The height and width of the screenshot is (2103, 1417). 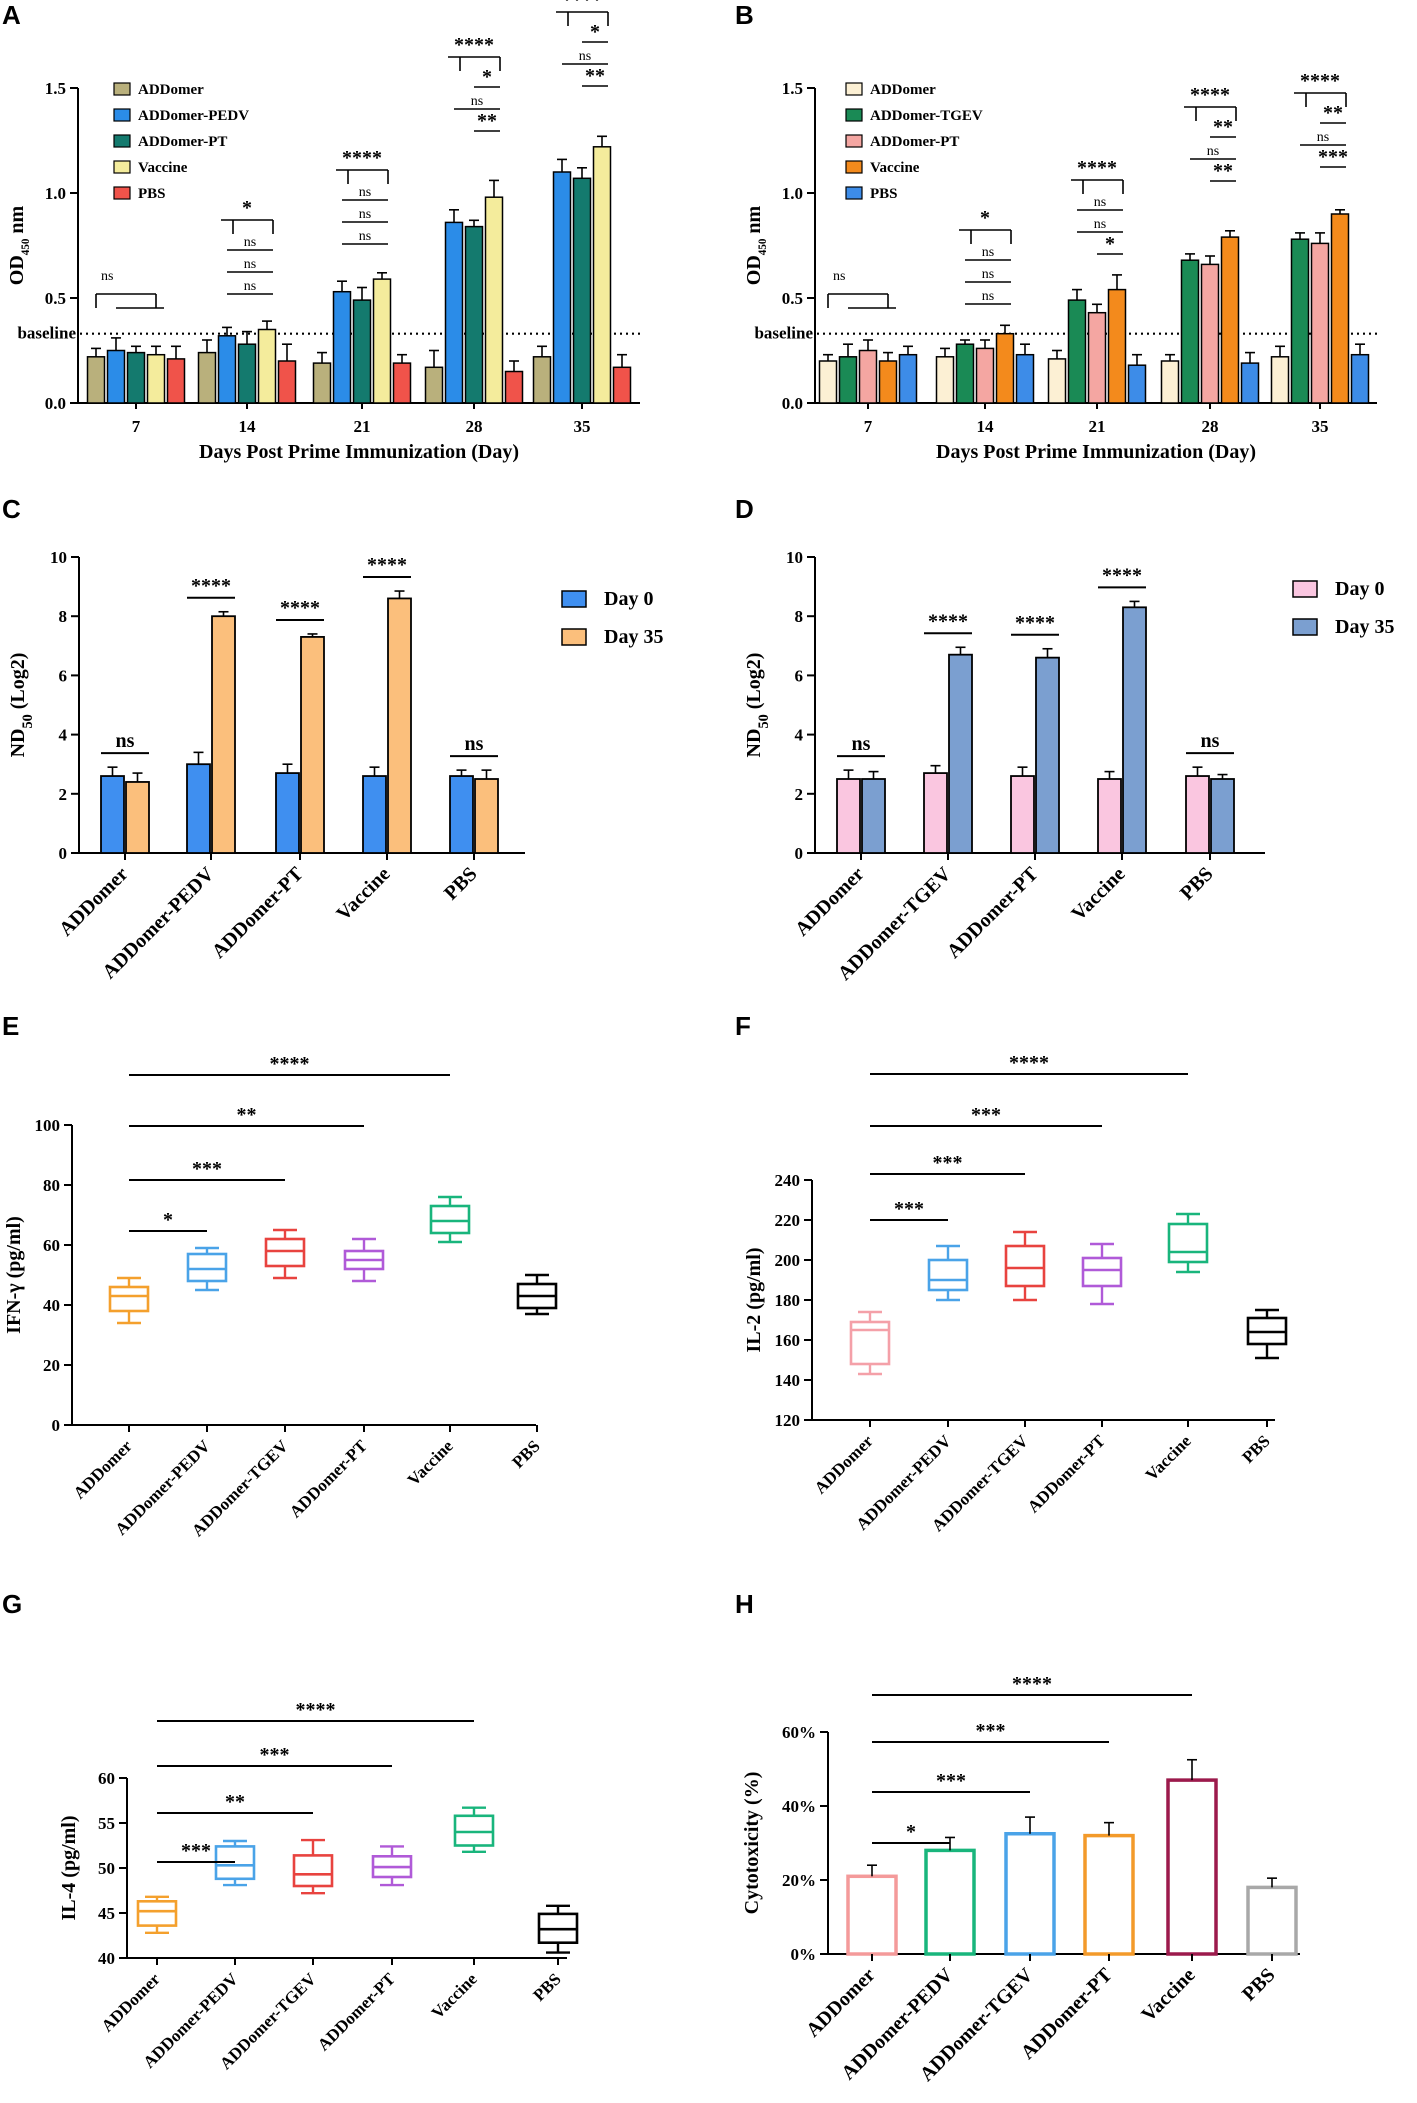 What do you see at coordinates (792, 88) in the screenshot?
I see `panel-b-y-tick-label: 1.5` at bounding box center [792, 88].